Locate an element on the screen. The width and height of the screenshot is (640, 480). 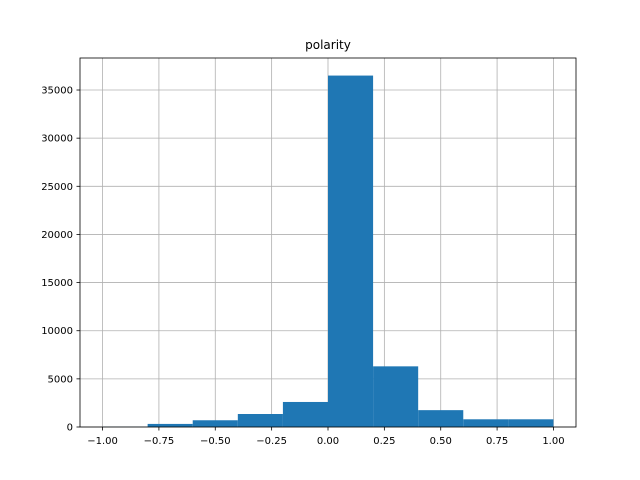
x-tick-label: 0.75 is located at coordinates (497, 441).